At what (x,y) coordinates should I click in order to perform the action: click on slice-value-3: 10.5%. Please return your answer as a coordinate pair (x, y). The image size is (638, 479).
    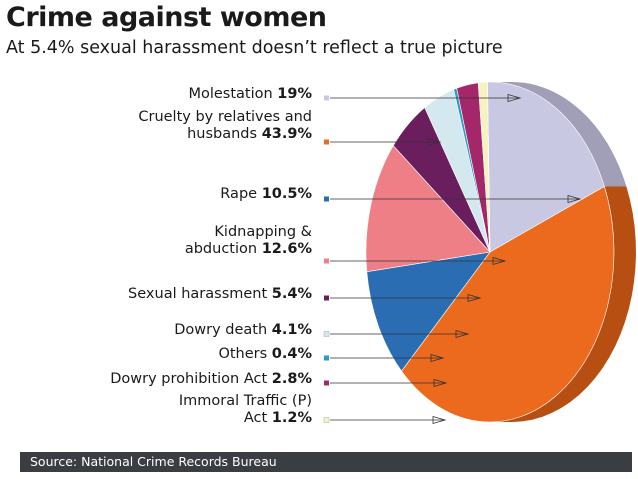
    Looking at the image, I should click on (287, 194).